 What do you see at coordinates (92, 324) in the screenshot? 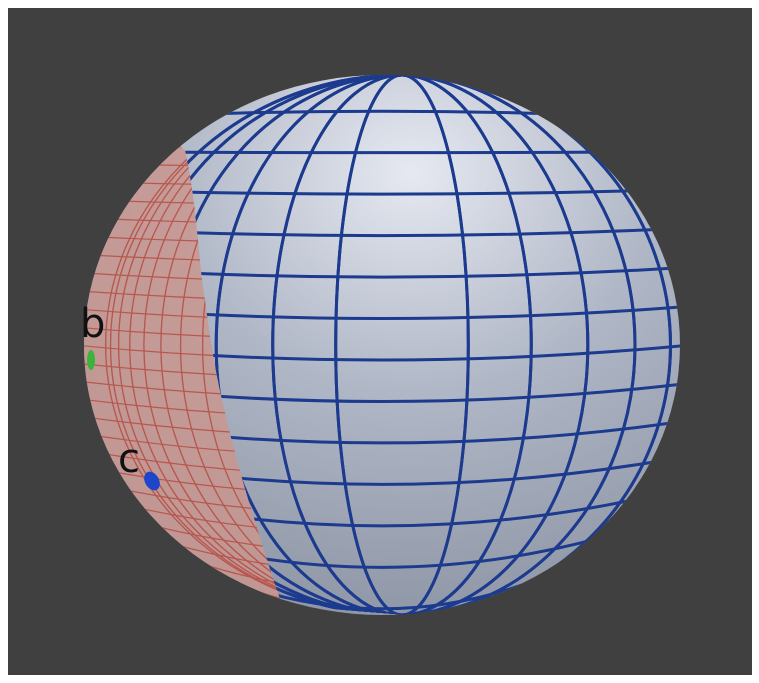
I see `point-label: b` at bounding box center [92, 324].